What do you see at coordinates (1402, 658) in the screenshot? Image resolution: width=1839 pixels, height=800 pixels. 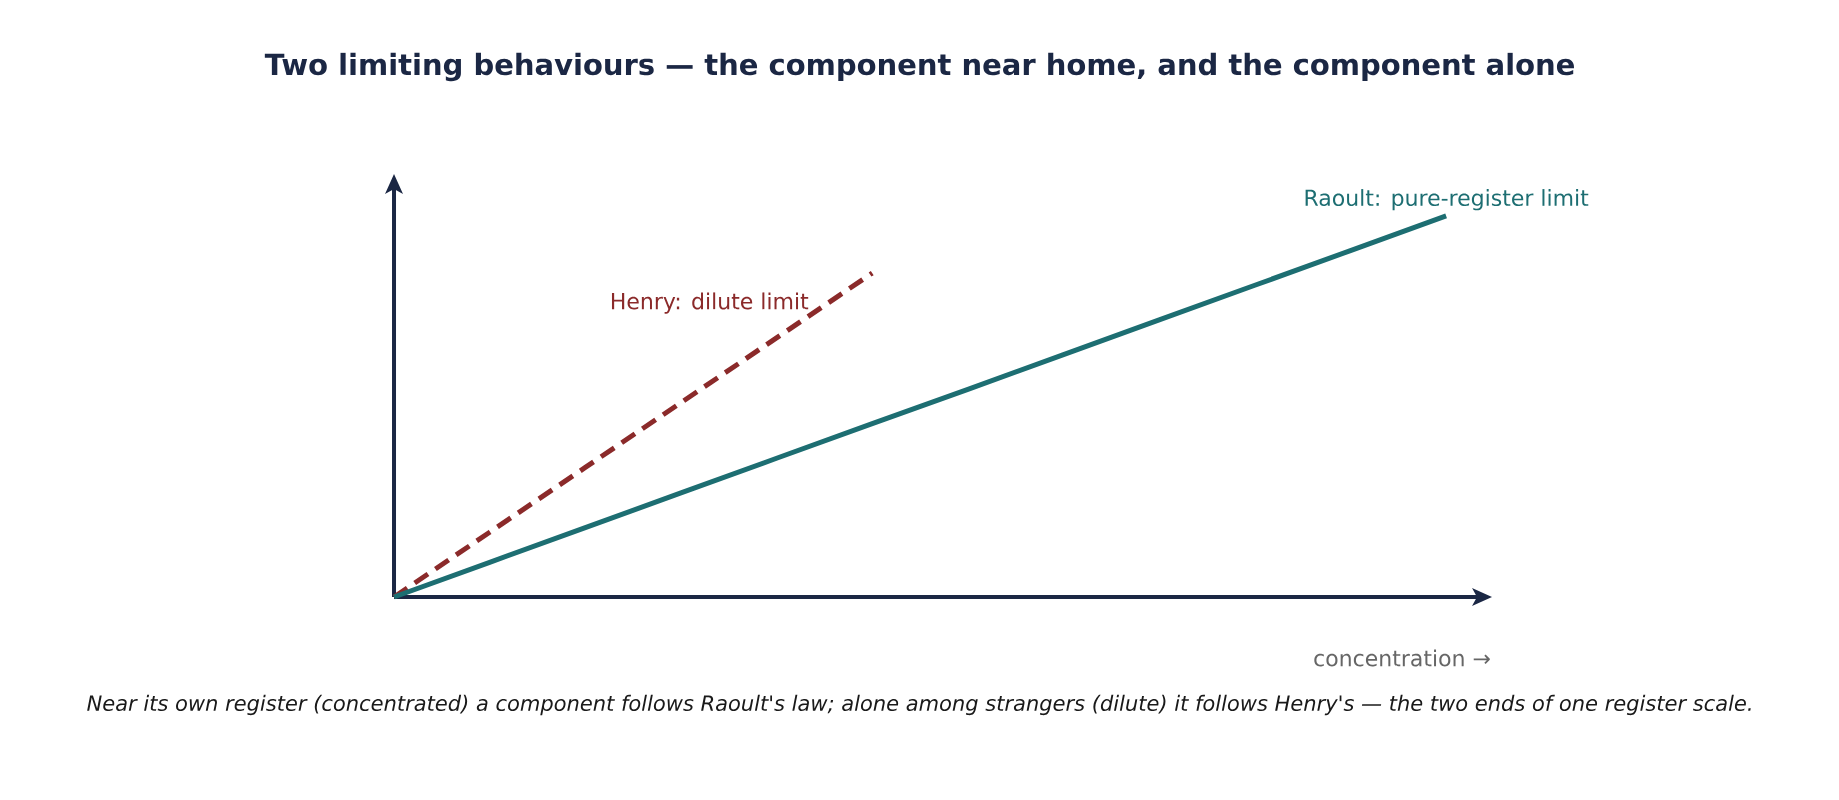 I see `x-axis-title: concentration →` at bounding box center [1402, 658].